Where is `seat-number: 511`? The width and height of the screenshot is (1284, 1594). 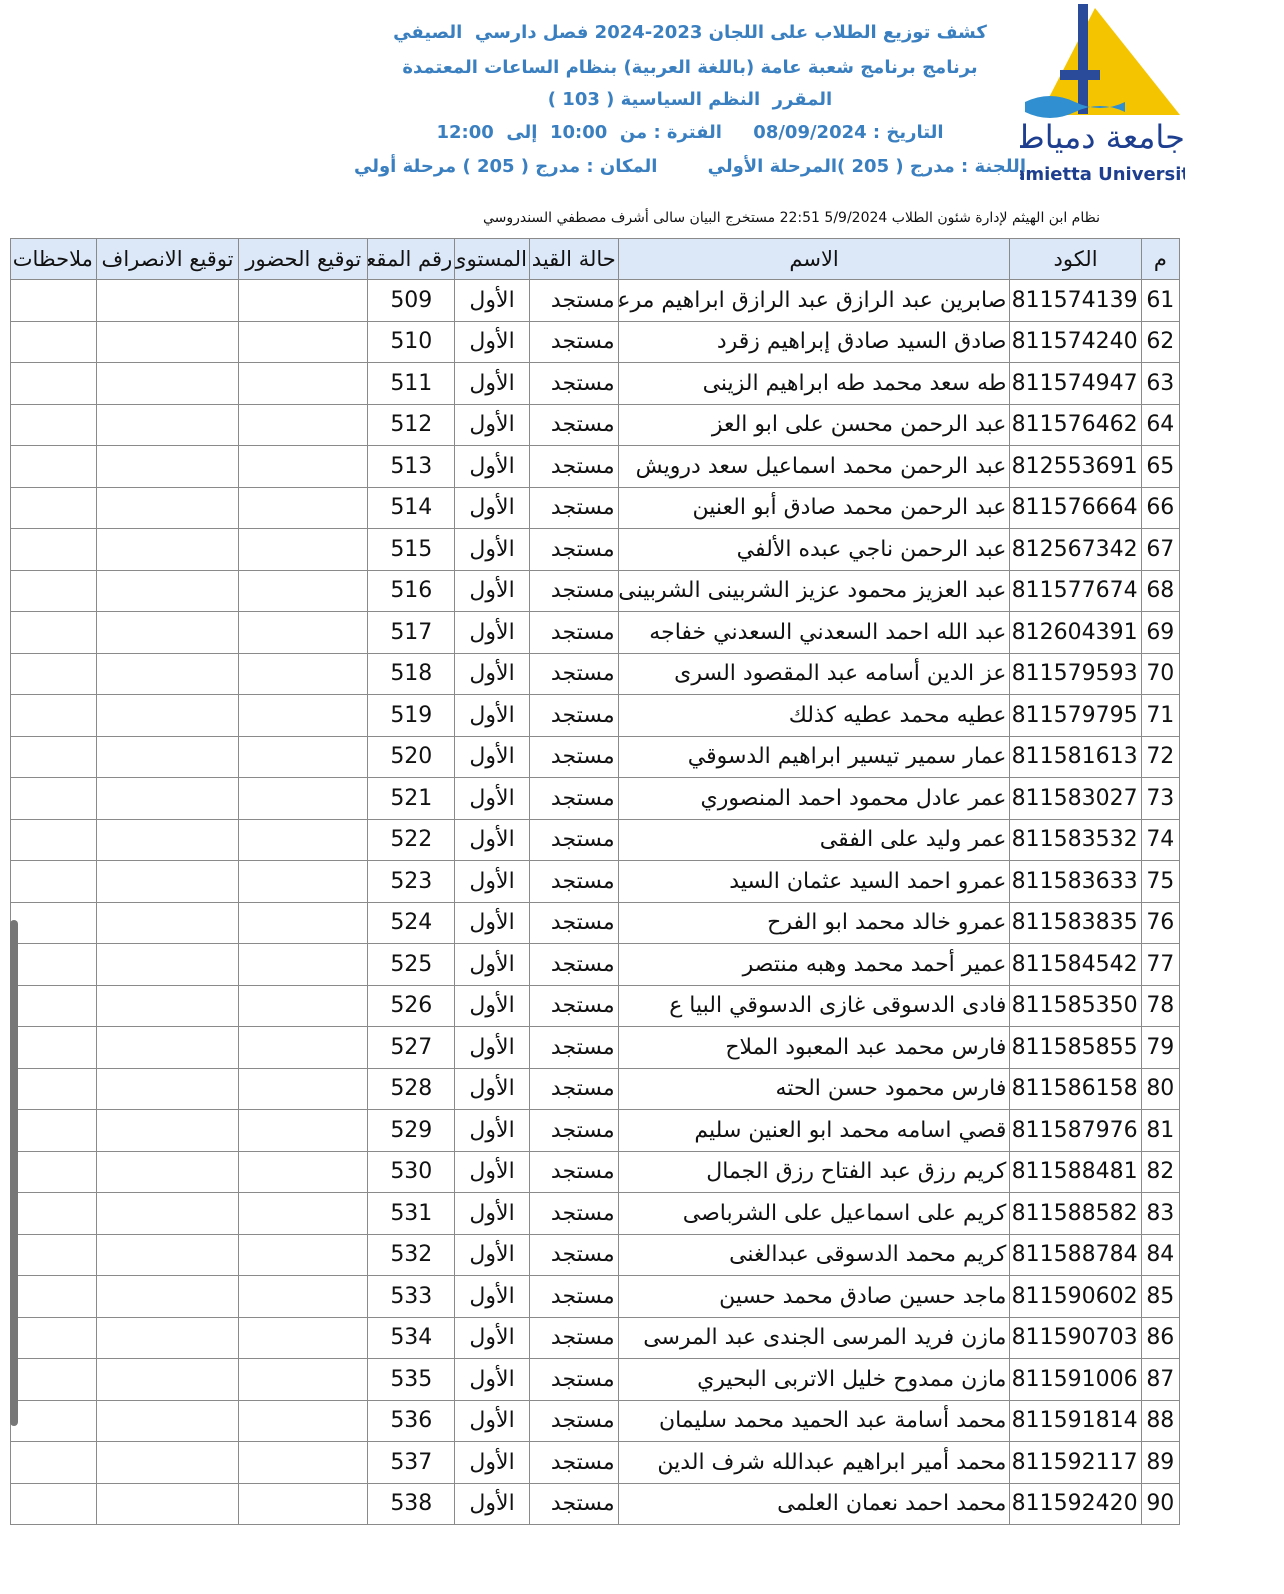
seat-number: 511 is located at coordinates (411, 383).